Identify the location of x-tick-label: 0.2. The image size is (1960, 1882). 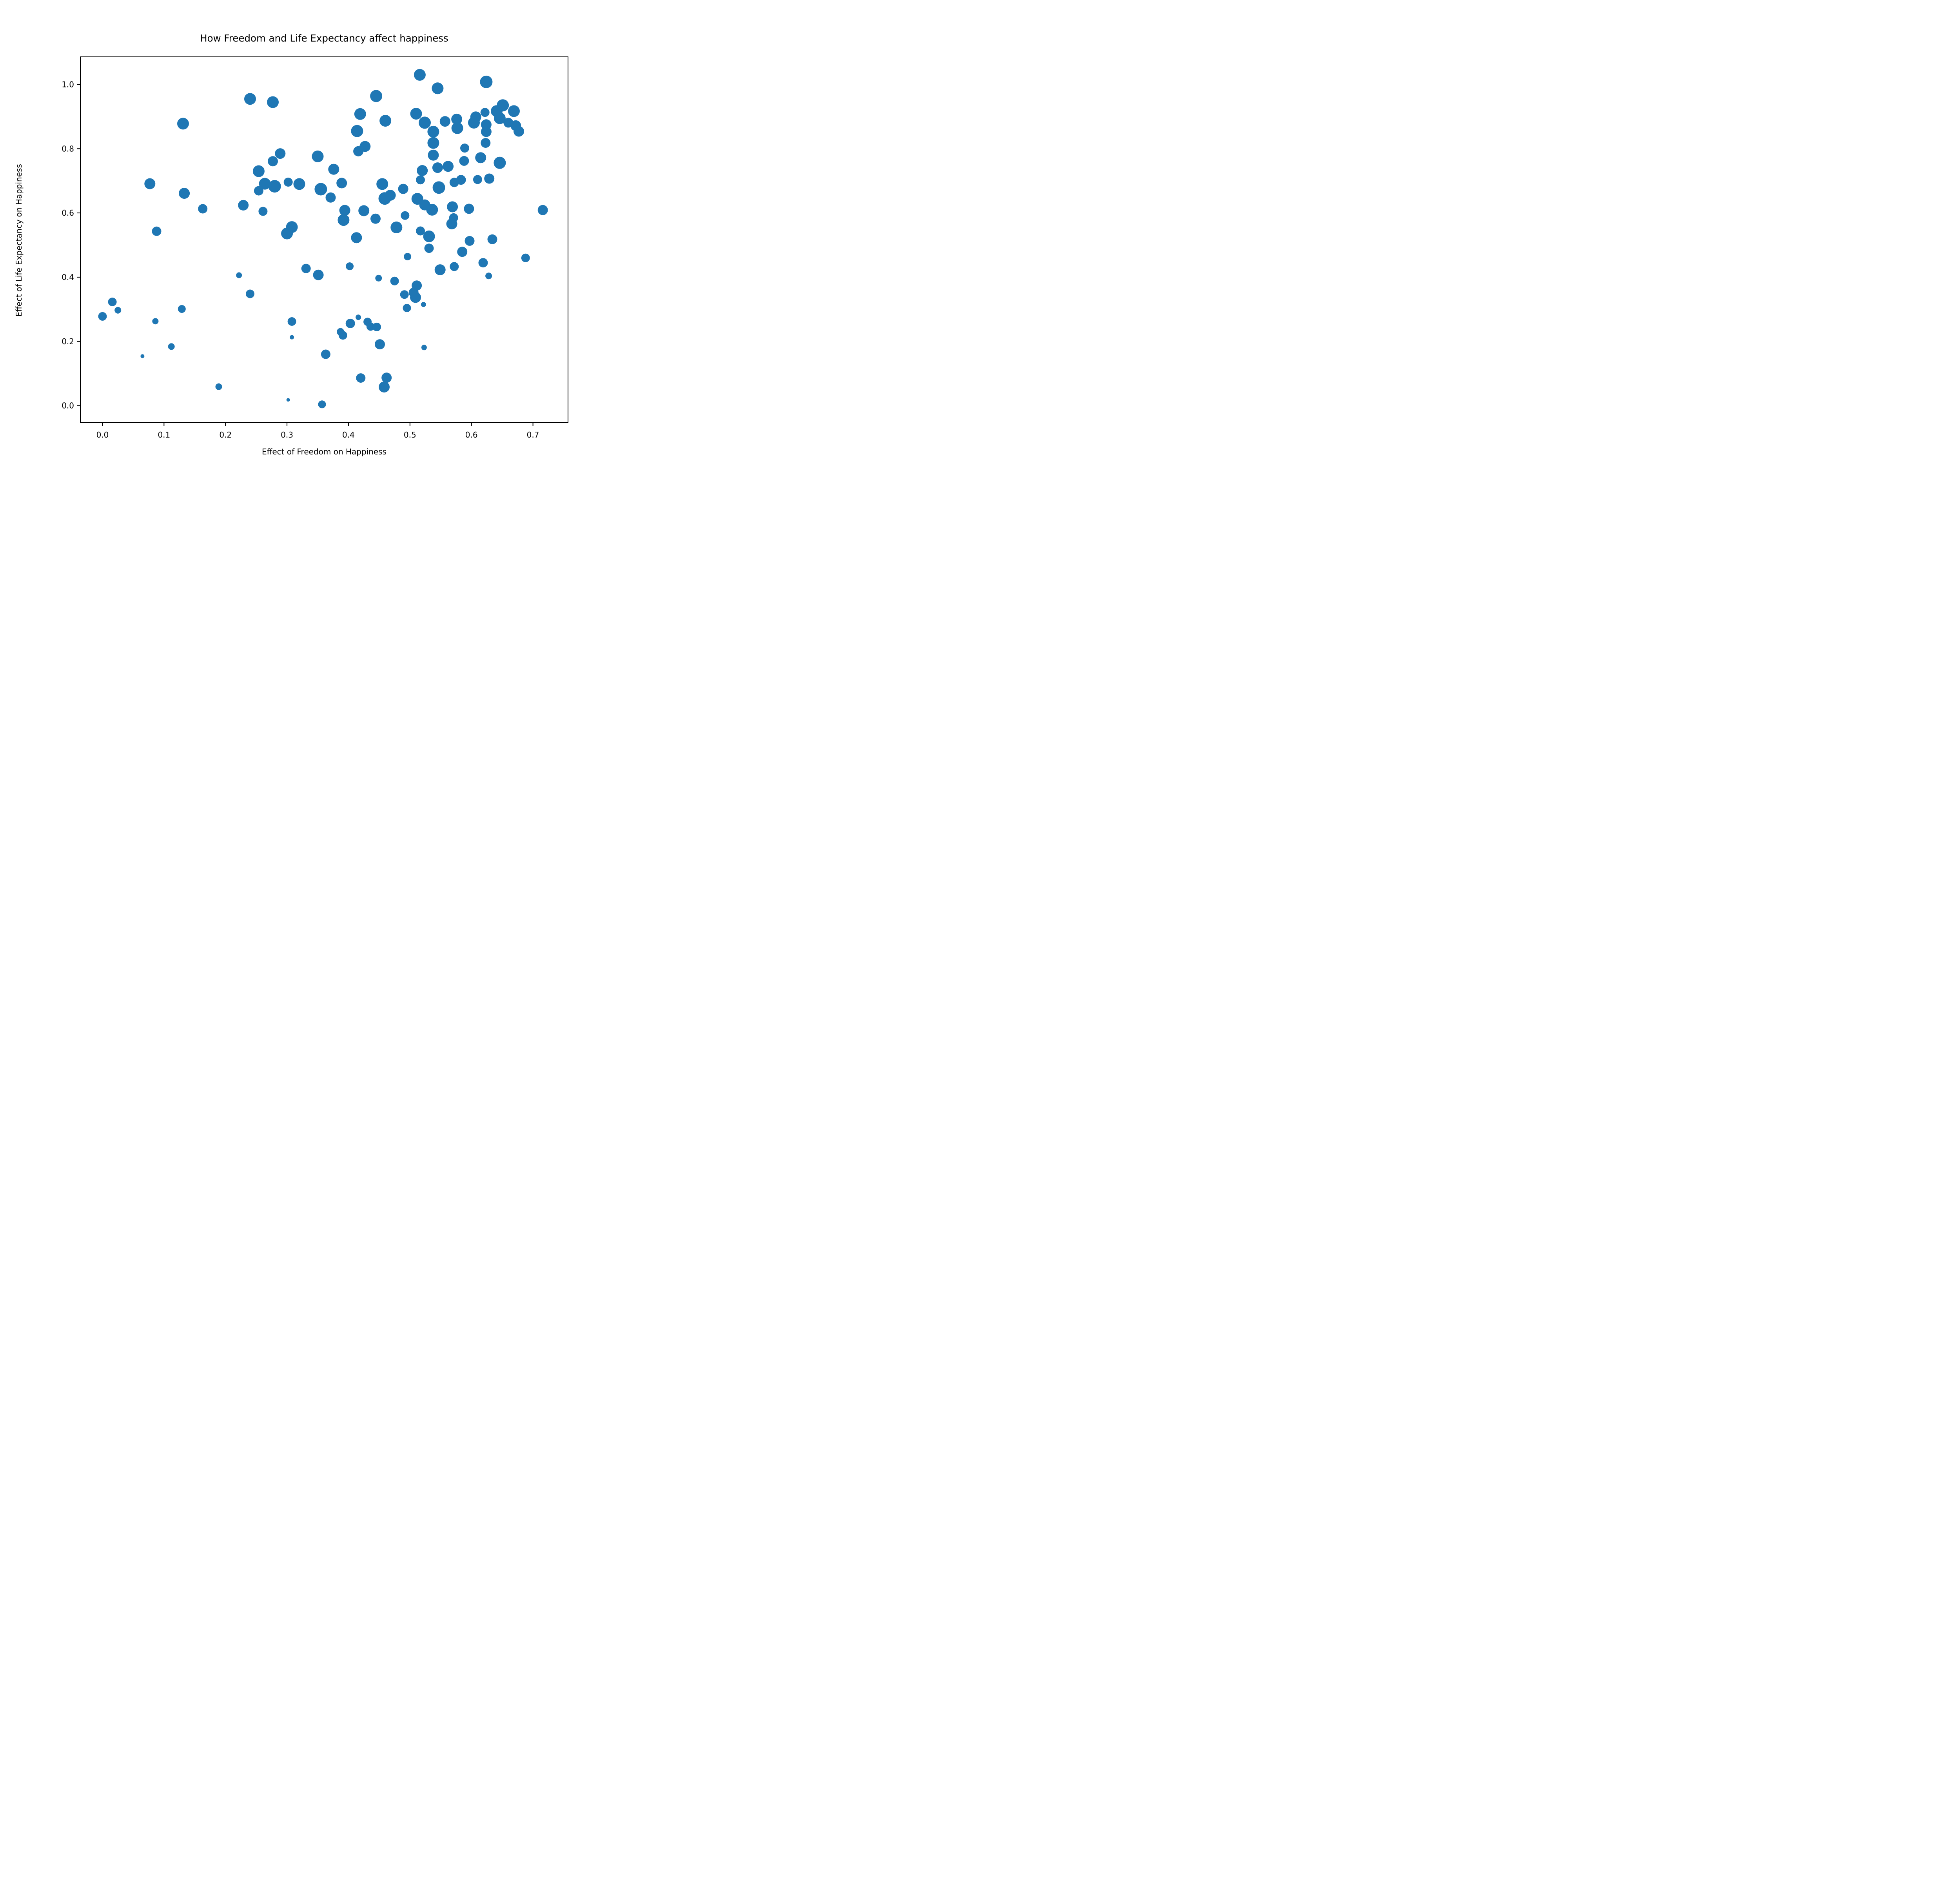
(225, 435).